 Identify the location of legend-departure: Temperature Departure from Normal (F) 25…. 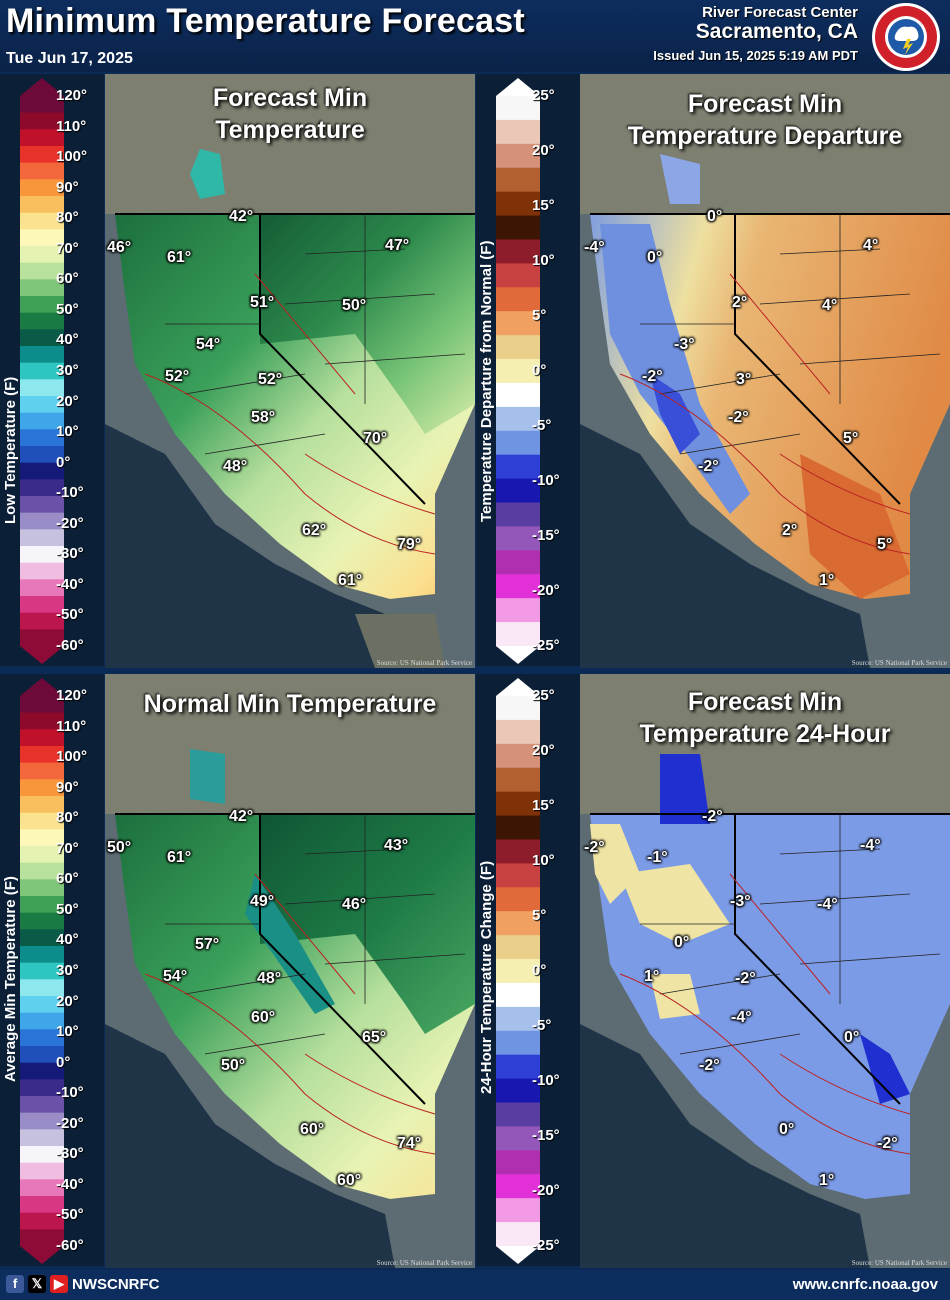
(528, 370).